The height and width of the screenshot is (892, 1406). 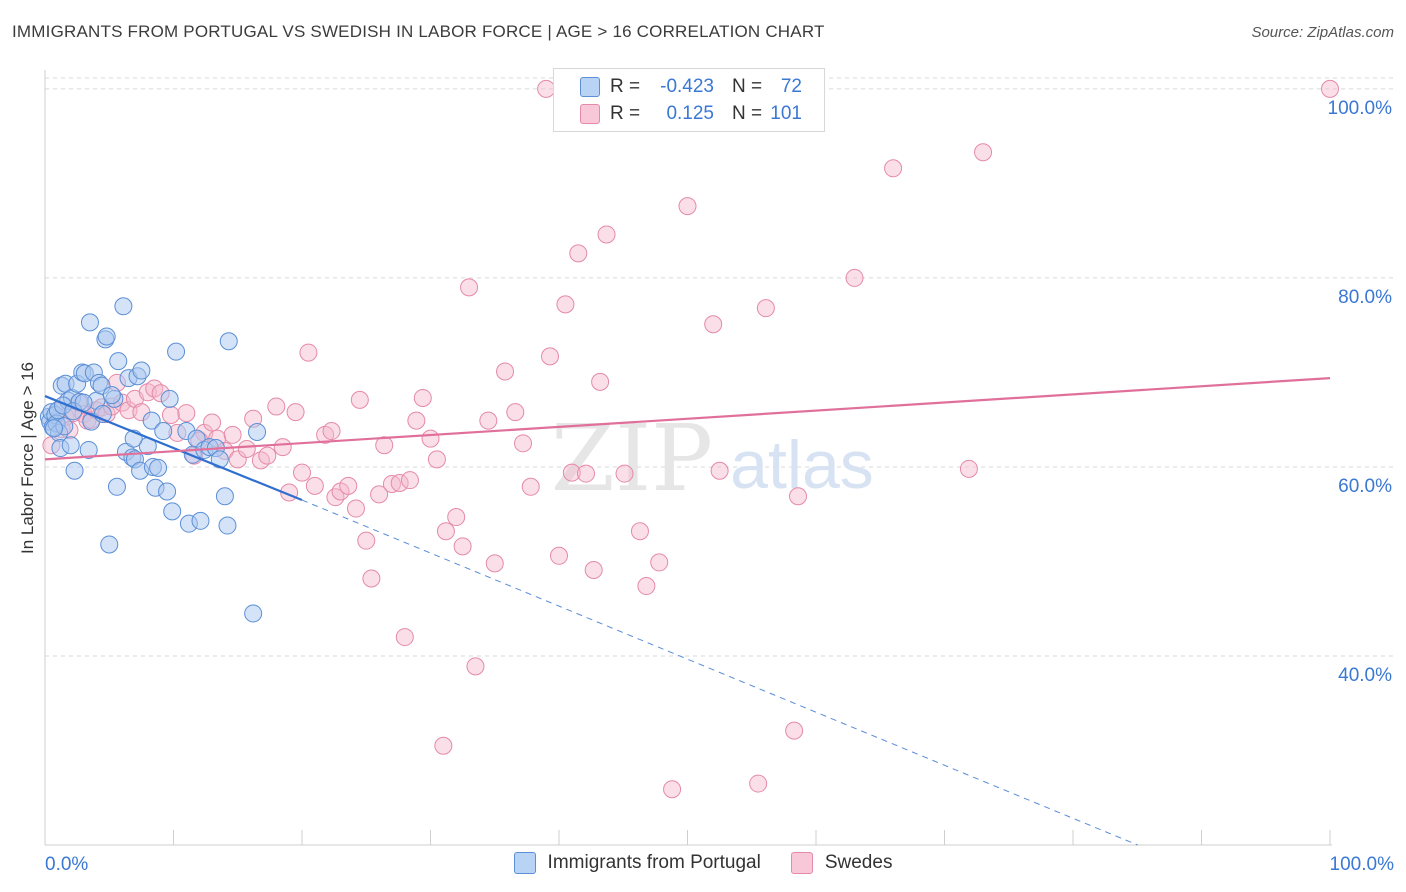 What do you see at coordinates (590, 87) in the screenshot?
I see `portugal-swatch` at bounding box center [590, 87].